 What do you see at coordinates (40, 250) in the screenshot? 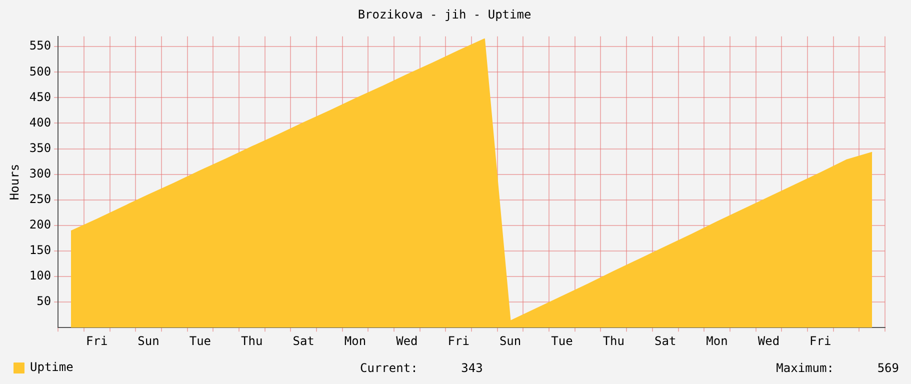
I see `y-tick-label: 150` at bounding box center [40, 250].